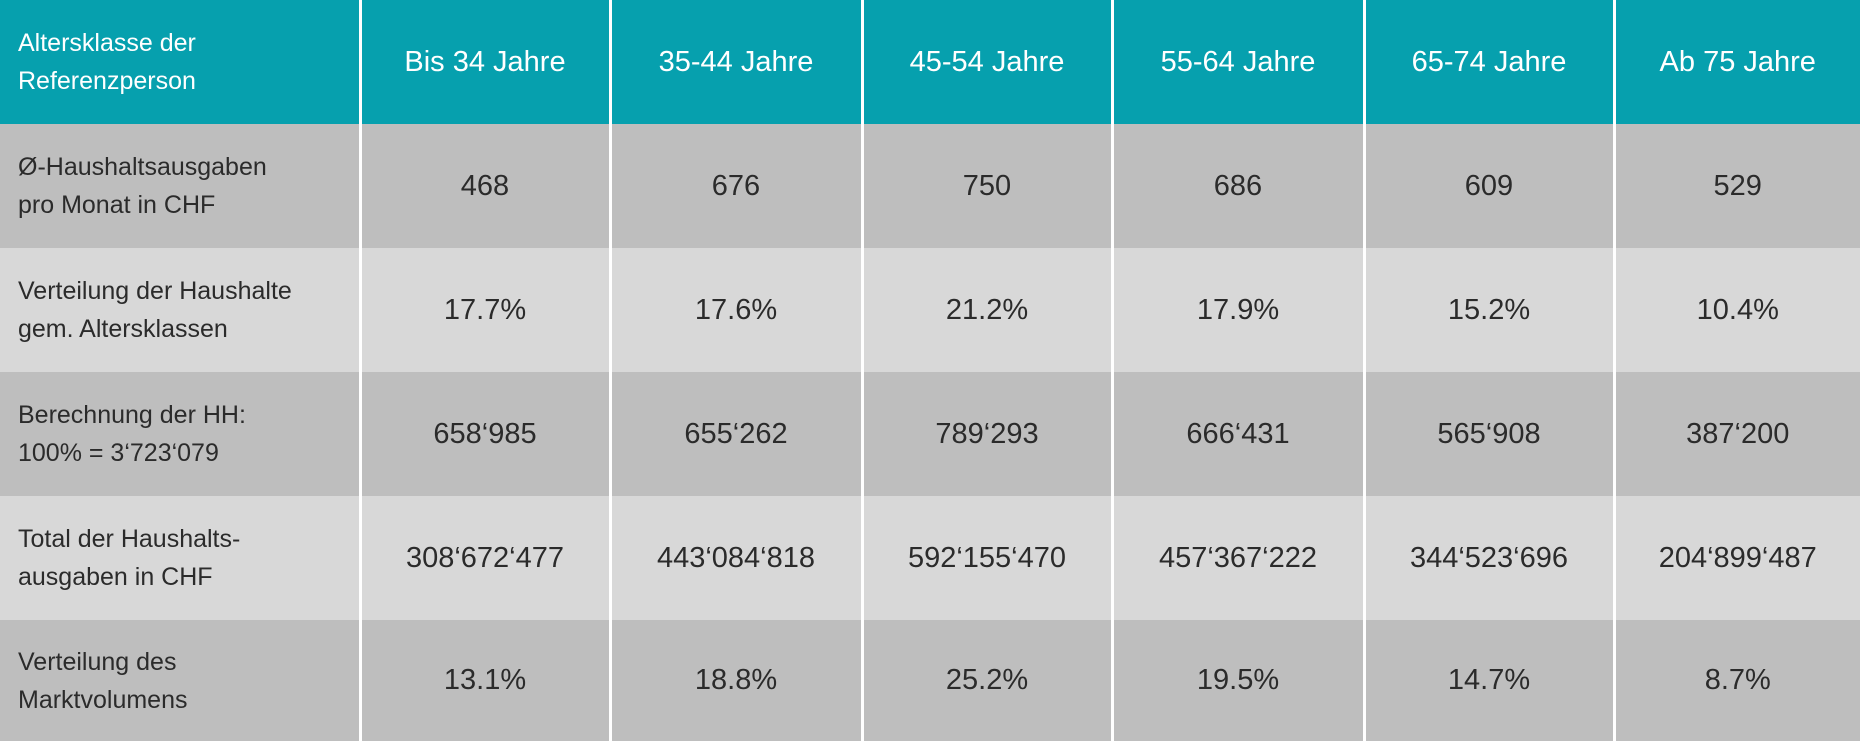  What do you see at coordinates (484, 680) in the screenshot?
I see `table-cell: 13.1%` at bounding box center [484, 680].